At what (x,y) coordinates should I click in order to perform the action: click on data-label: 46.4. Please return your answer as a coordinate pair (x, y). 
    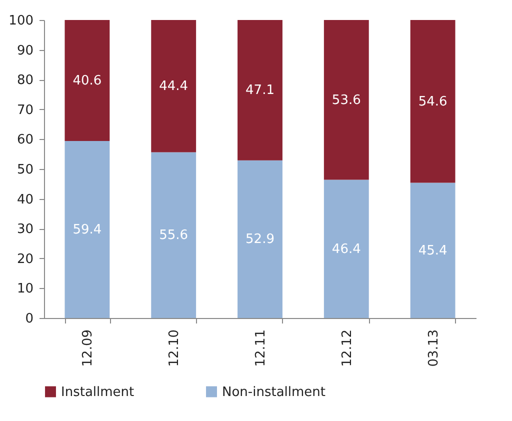
    Looking at the image, I should click on (346, 249).